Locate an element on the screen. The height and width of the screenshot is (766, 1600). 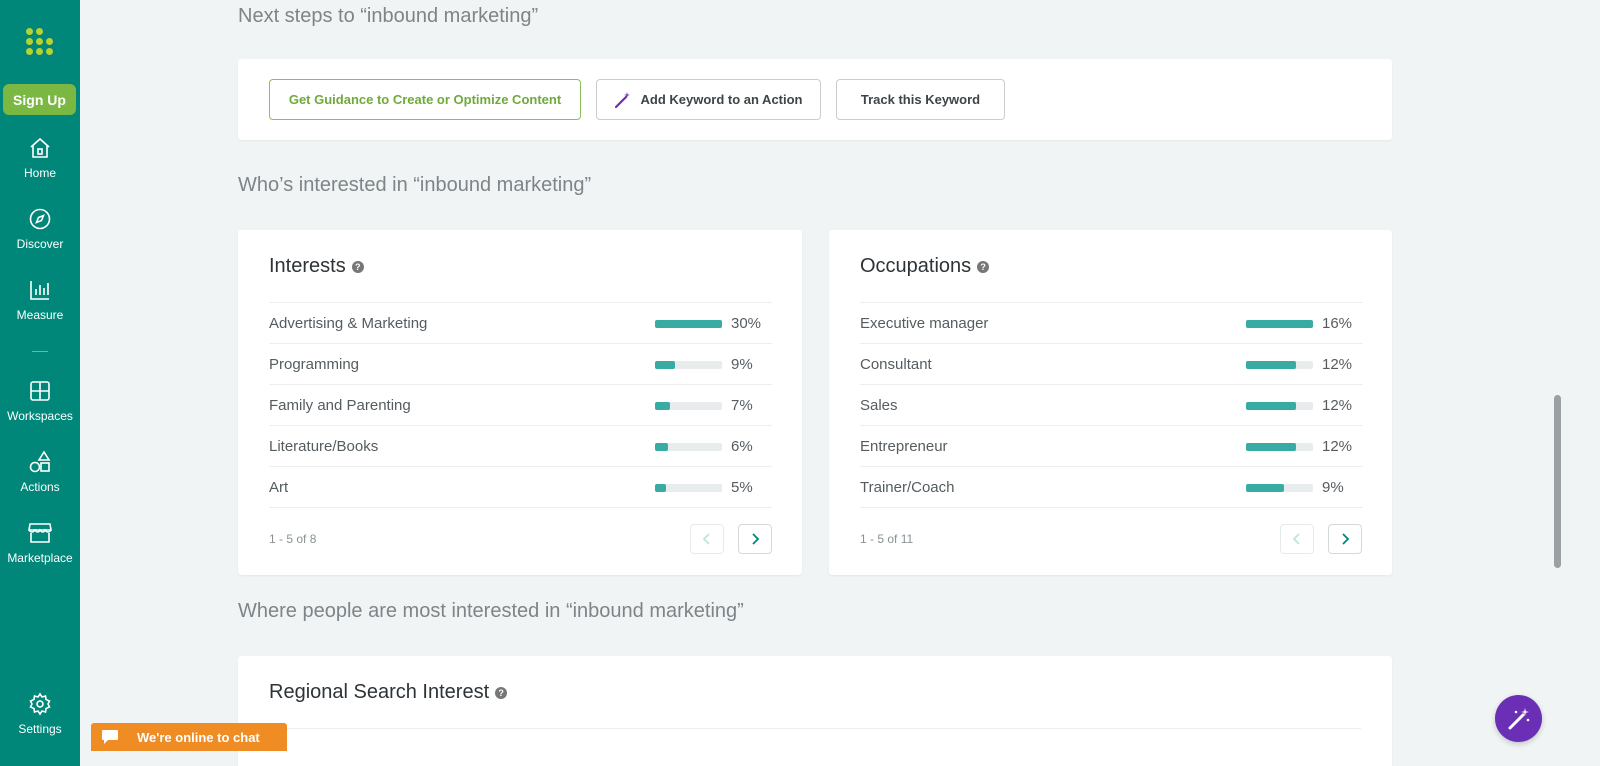
sidebar-item-label: Settings is located at coordinates (40, 729).